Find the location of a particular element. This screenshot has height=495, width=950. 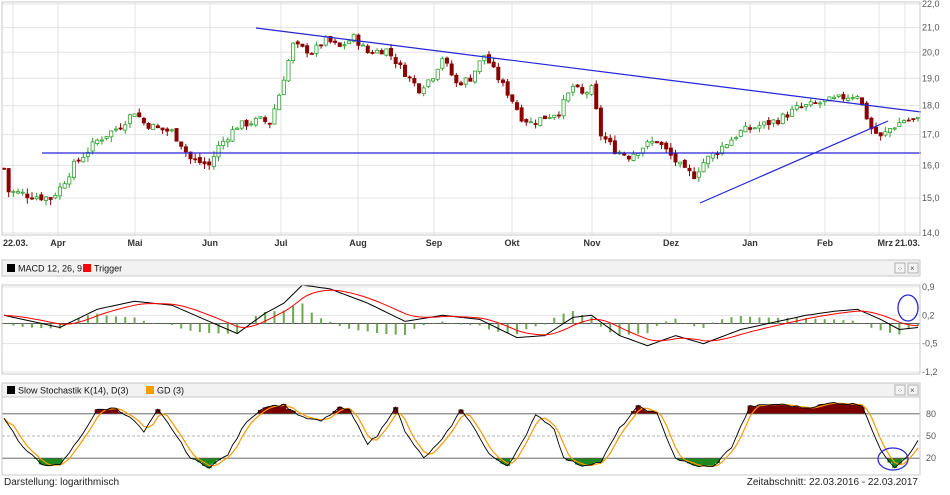

x-tick-label: Aug is located at coordinates (358, 243).